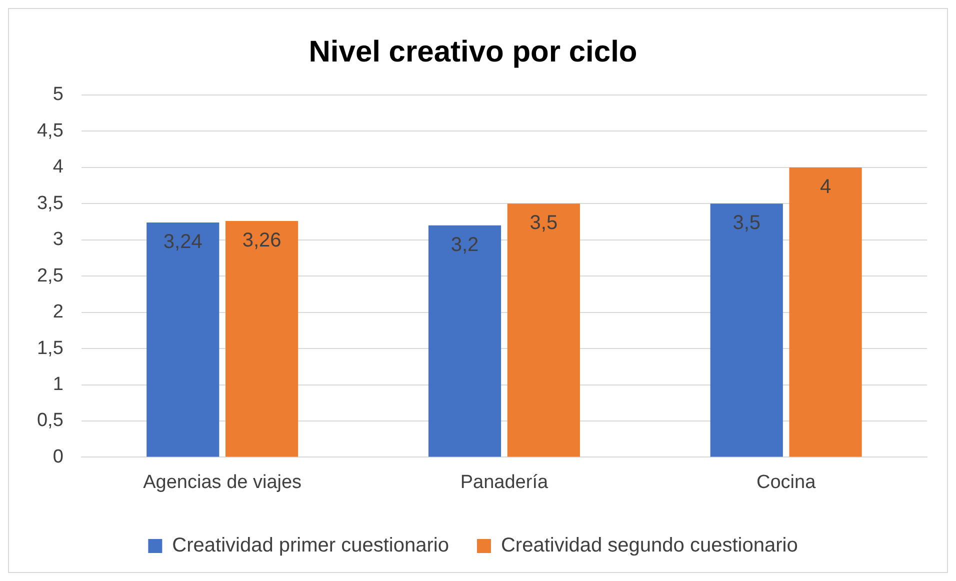 The image size is (956, 581). Describe the element at coordinates (826, 187) in the screenshot. I see `data-label: 4` at that location.